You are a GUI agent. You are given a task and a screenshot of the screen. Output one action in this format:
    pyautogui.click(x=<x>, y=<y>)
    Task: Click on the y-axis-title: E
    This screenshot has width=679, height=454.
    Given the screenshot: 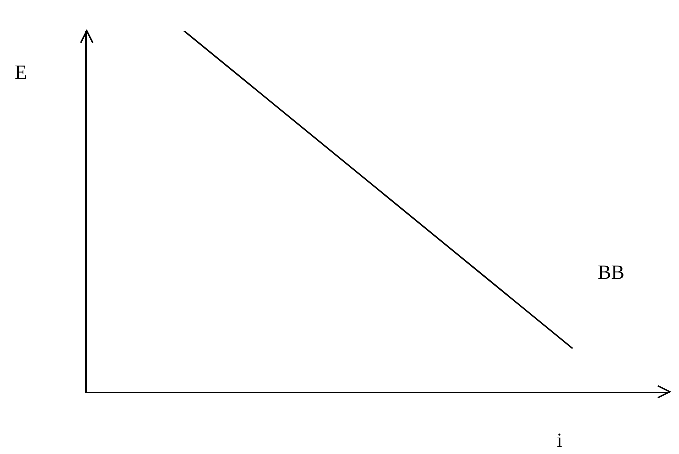 What is the action you would take?
    pyautogui.click(x=21, y=73)
    